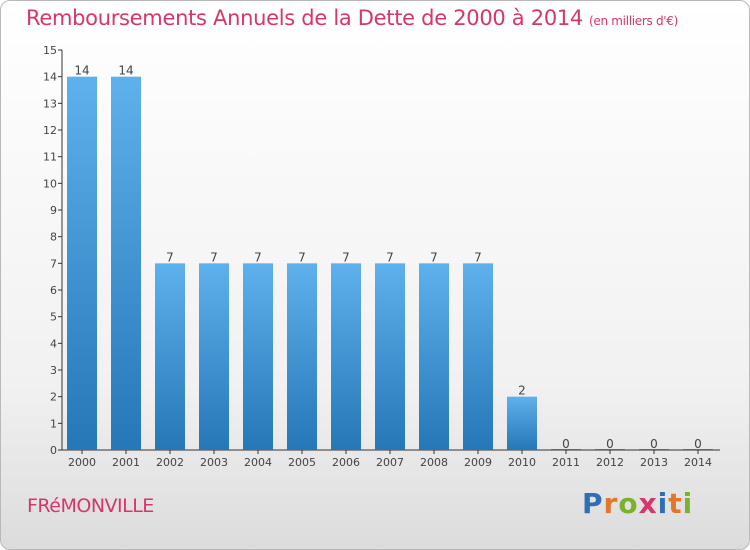 This screenshot has height=550, width=750. I want to click on y-tick-label: 5, so click(53, 317).